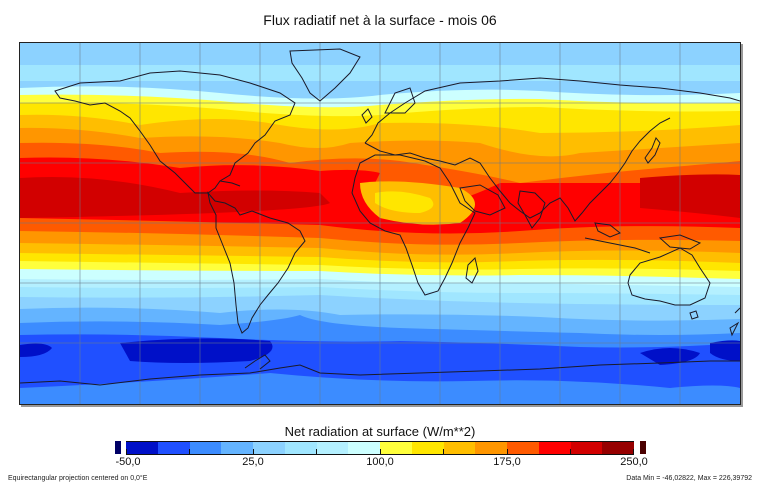  Describe the element at coordinates (380, 431) in the screenshot. I see `colorbar-title: Net radiation at surface (W/m**2)` at that location.